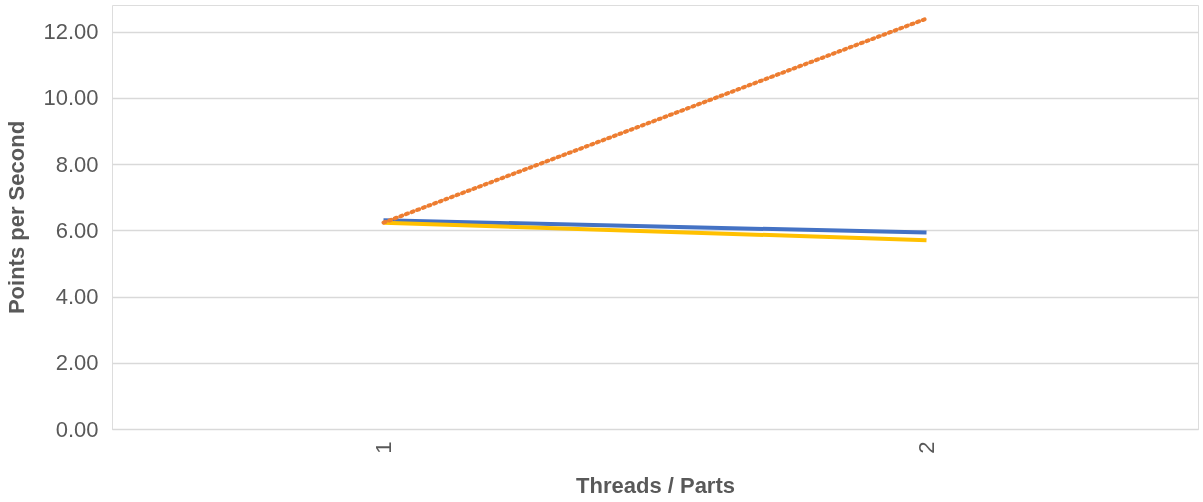 The width and height of the screenshot is (1203, 502). What do you see at coordinates (383, 447) in the screenshot?
I see `x-tick-label: 1` at bounding box center [383, 447].